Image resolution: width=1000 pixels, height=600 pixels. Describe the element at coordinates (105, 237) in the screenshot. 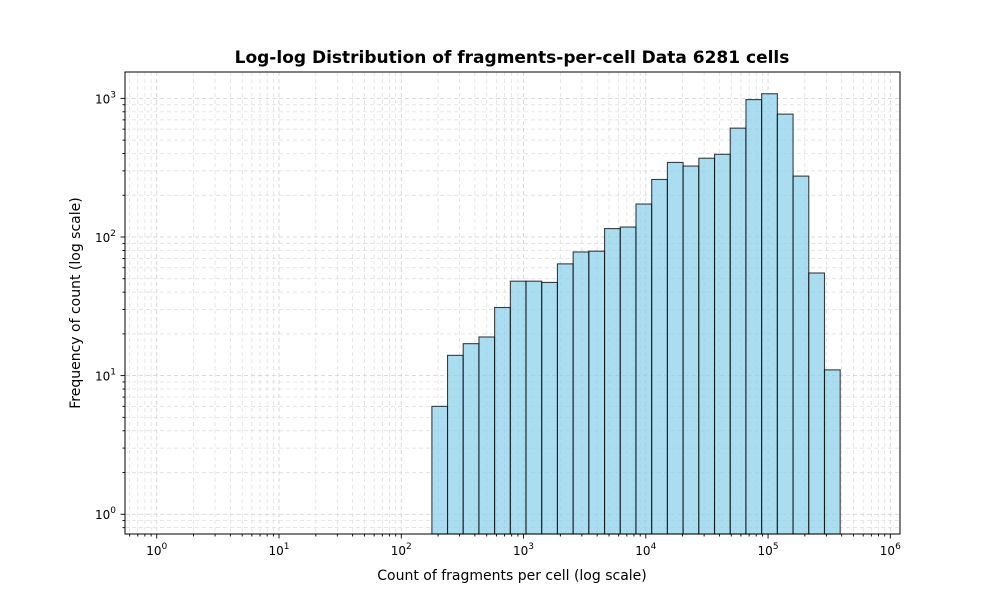

I see `y-tick-label: 10²` at that location.